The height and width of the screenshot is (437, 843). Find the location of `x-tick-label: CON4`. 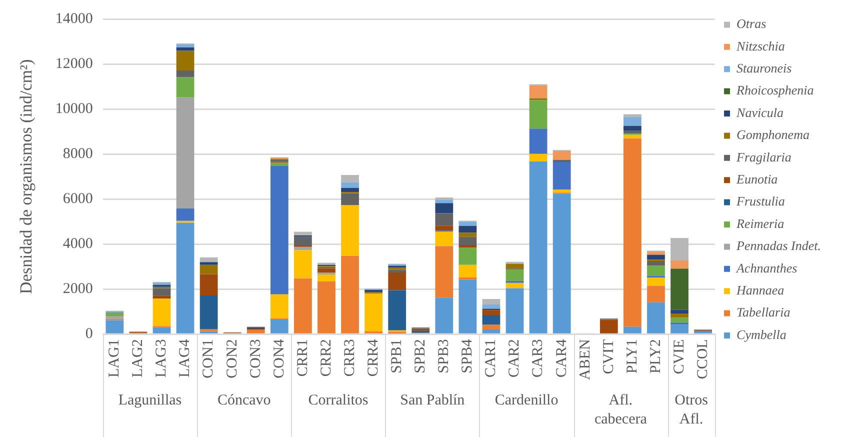

x-tick-label: CON4 is located at coordinates (279, 358).